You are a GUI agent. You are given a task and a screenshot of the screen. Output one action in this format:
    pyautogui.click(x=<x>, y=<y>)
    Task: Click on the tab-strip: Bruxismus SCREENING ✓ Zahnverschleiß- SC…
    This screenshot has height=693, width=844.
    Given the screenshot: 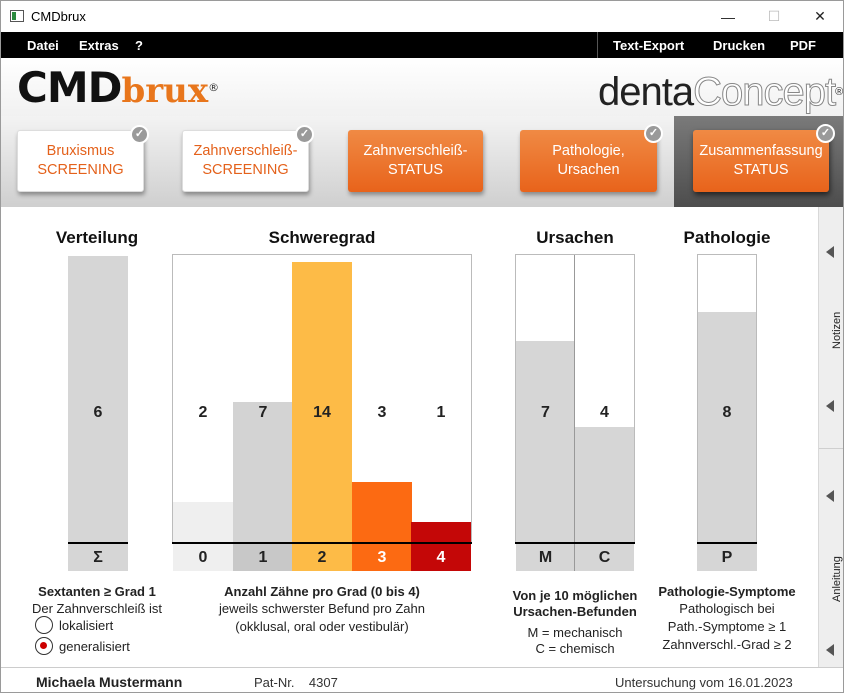 What is the action you would take?
    pyautogui.click(x=422, y=161)
    